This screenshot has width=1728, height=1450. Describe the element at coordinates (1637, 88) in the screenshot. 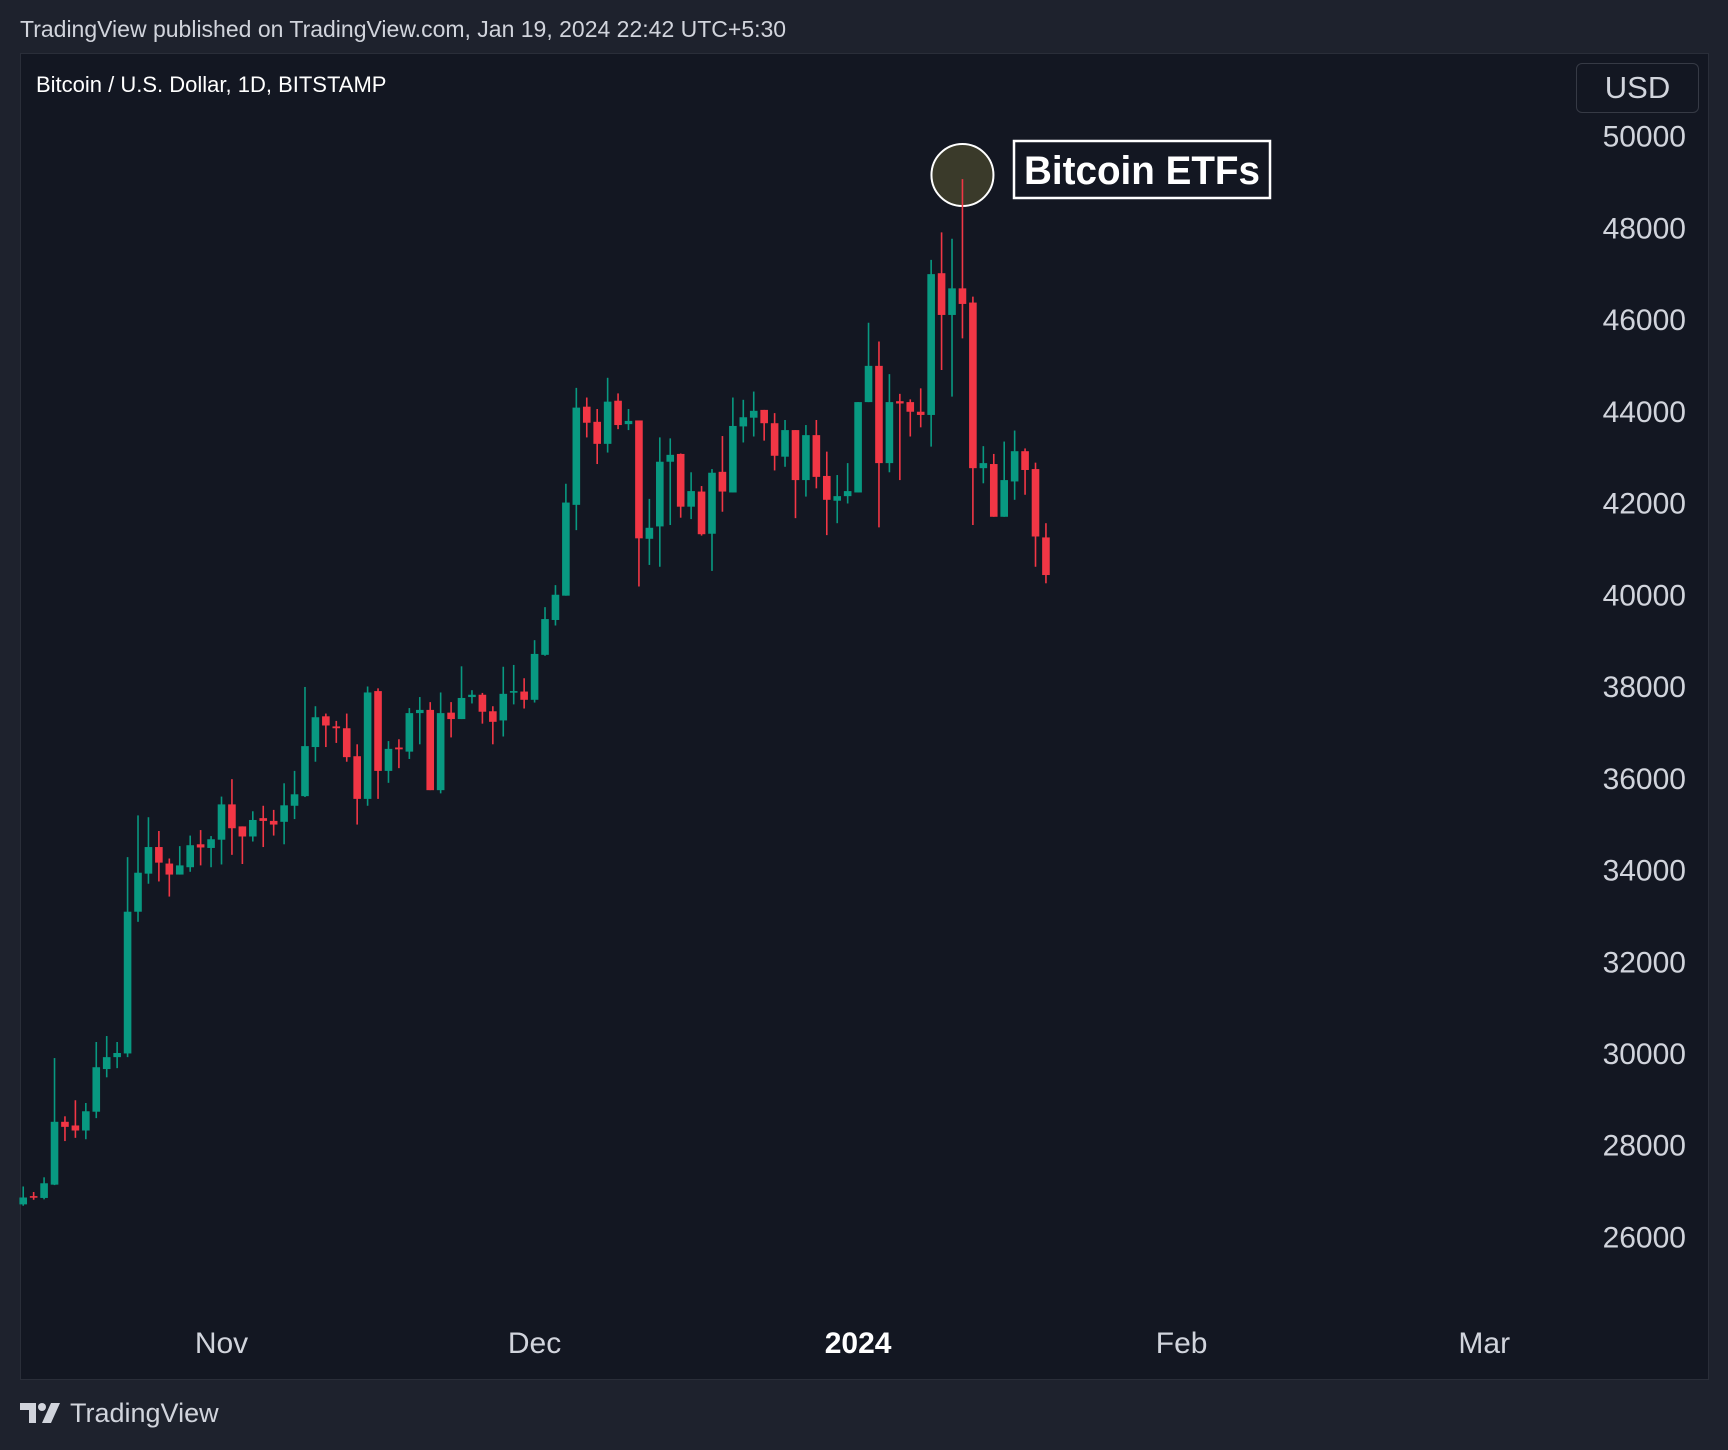

I see `currency-button: USD` at that location.